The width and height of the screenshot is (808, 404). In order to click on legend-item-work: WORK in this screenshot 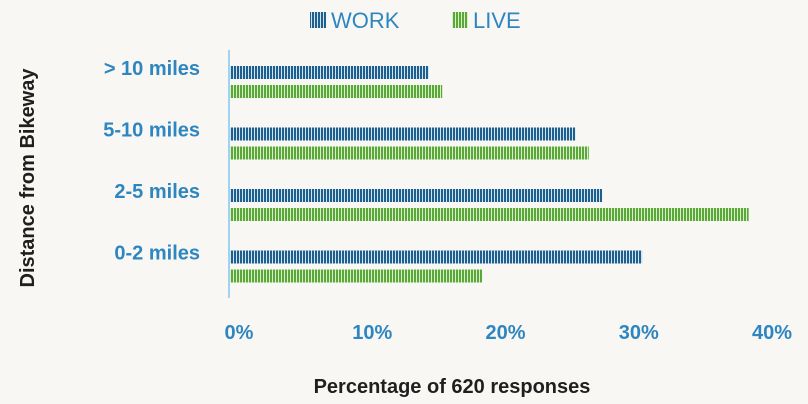, I will do `click(355, 20)`.